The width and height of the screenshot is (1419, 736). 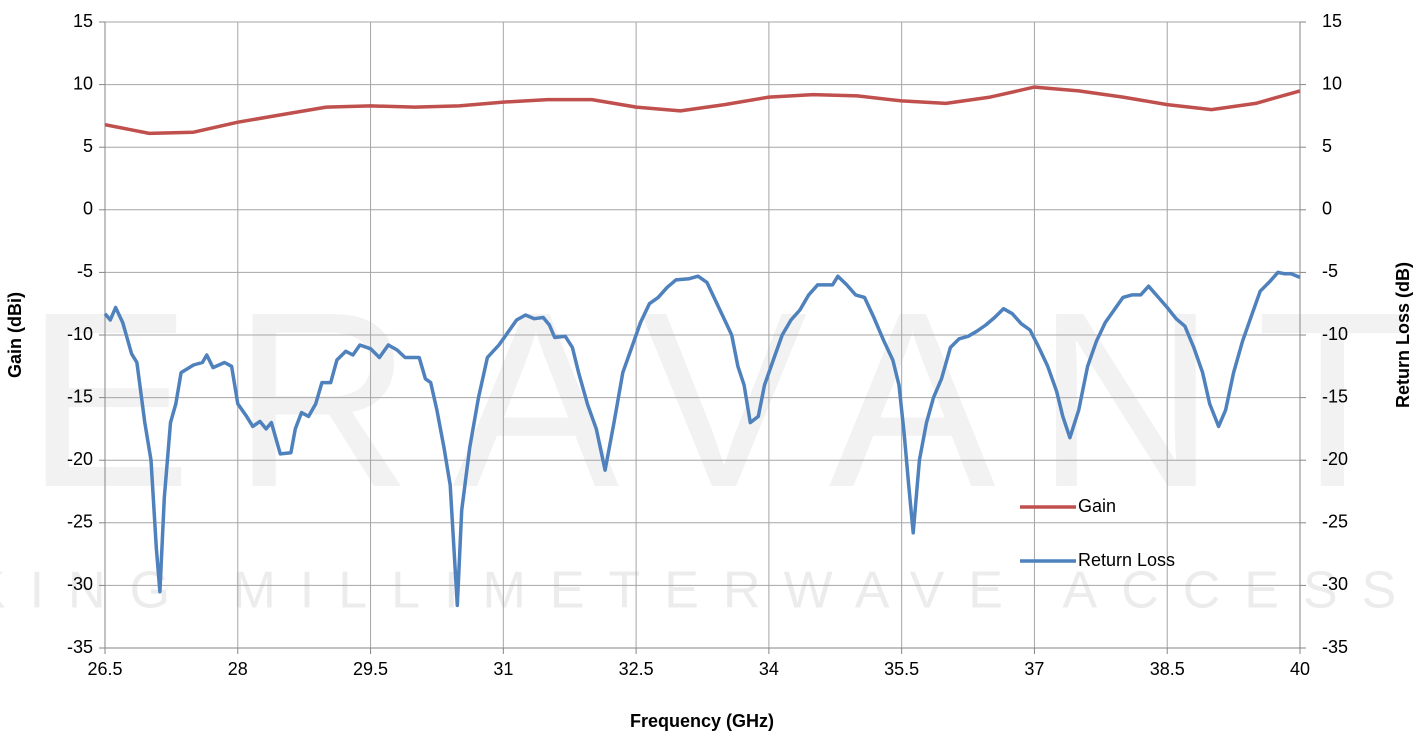 I want to click on y2-tick-label: 10, so click(x=1332, y=83).